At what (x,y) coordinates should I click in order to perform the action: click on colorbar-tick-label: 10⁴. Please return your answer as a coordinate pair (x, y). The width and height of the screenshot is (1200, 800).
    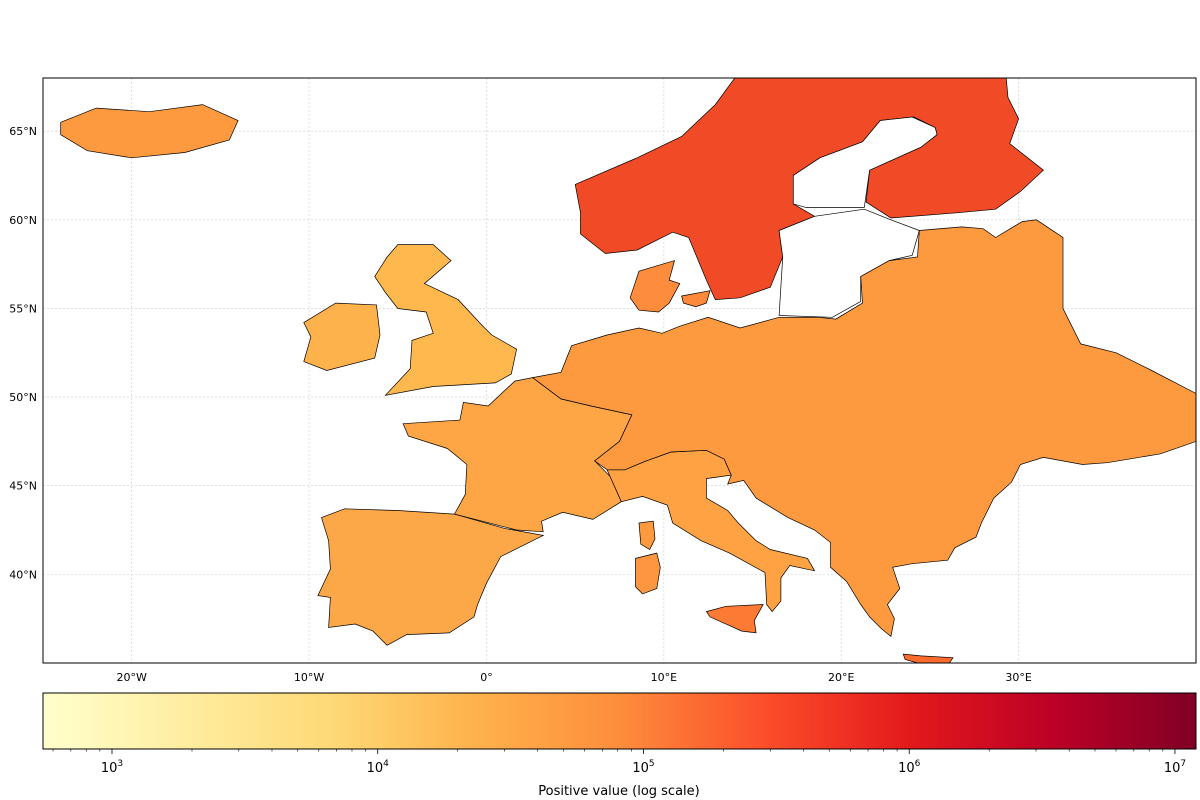
    Looking at the image, I should click on (378, 767).